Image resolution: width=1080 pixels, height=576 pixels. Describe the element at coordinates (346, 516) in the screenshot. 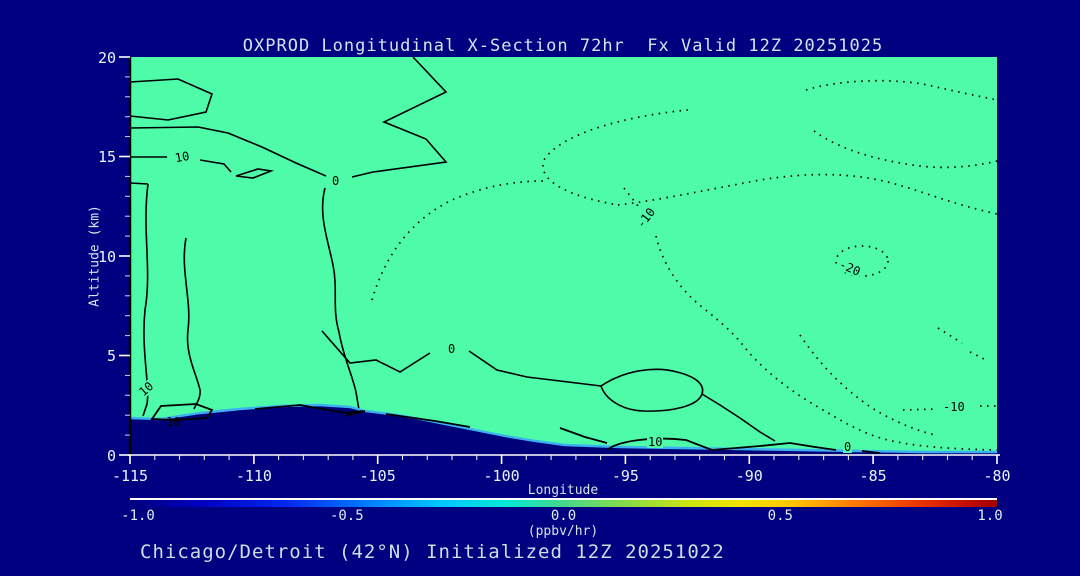

I see `colorbar-tick-label: -0.5` at that location.